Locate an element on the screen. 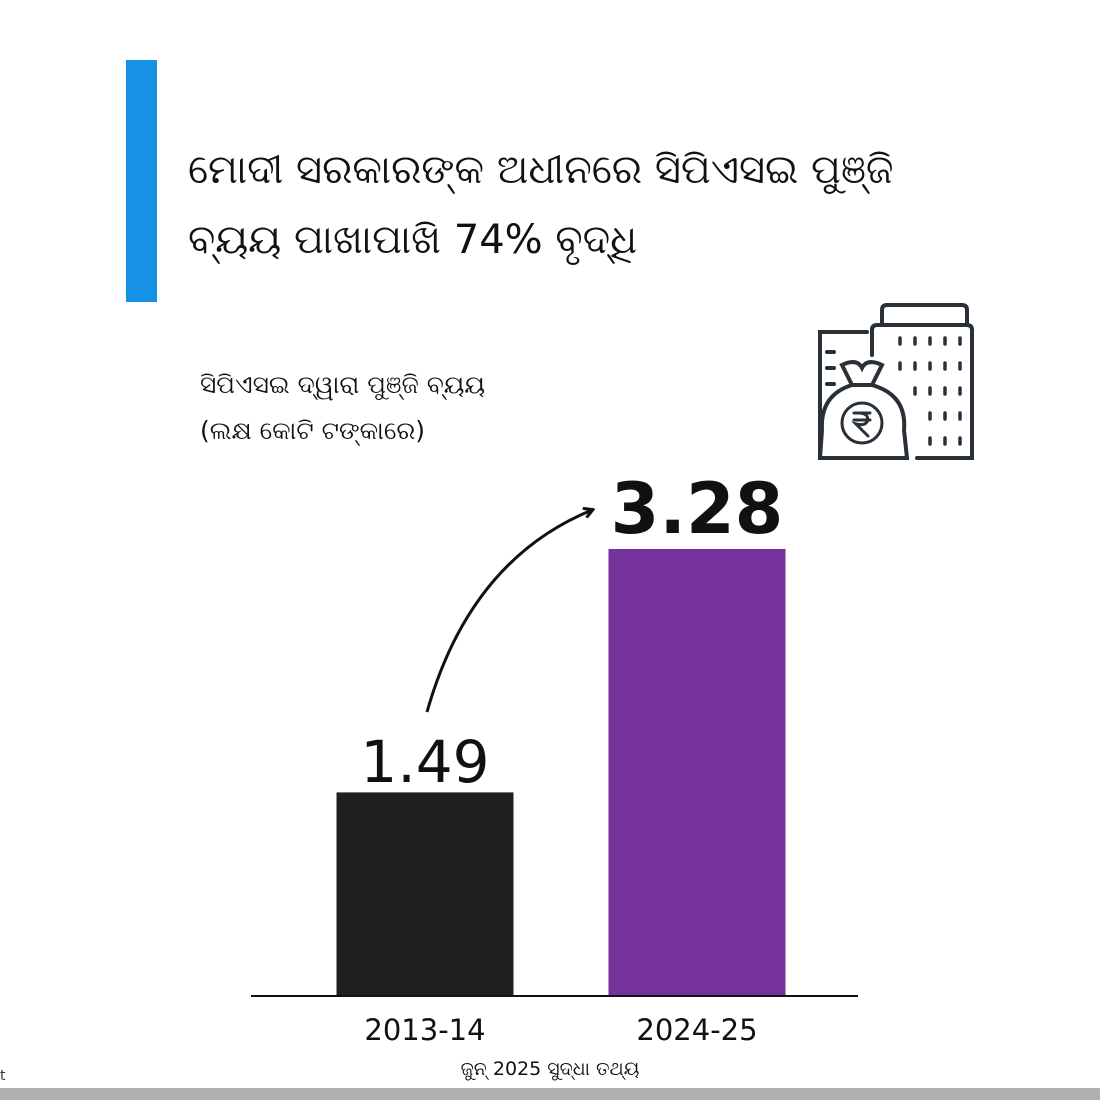 This screenshot has width=1100, height=1100. subtitle-line-1: ସିପିଏସଇ ଦ୍ୱାରା ପୁଞ୍ଜି ବ୍ୟୟ is located at coordinates (343, 384).